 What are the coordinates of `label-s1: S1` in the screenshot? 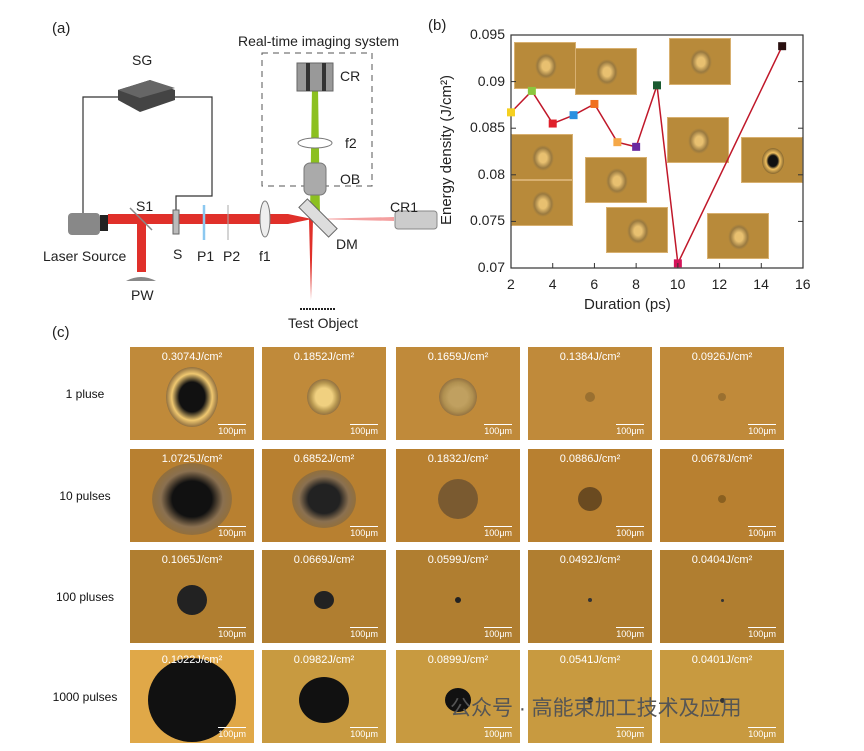 It's located at (145, 206).